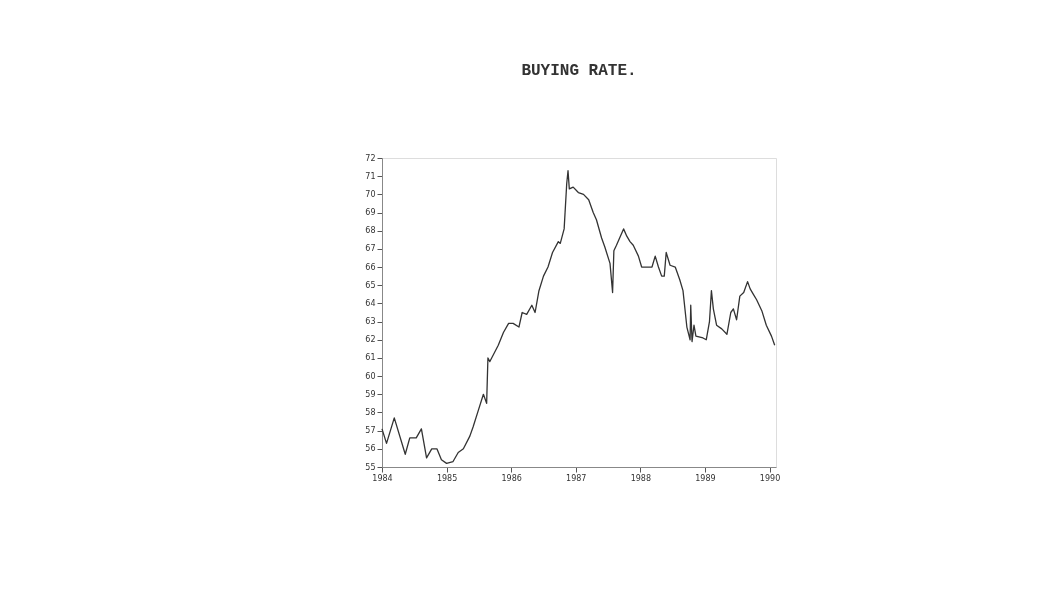 Image resolution: width=1042 pixels, height=598 pixels. What do you see at coordinates (370, 249) in the screenshot?
I see `y-tick-label: 67` at bounding box center [370, 249].